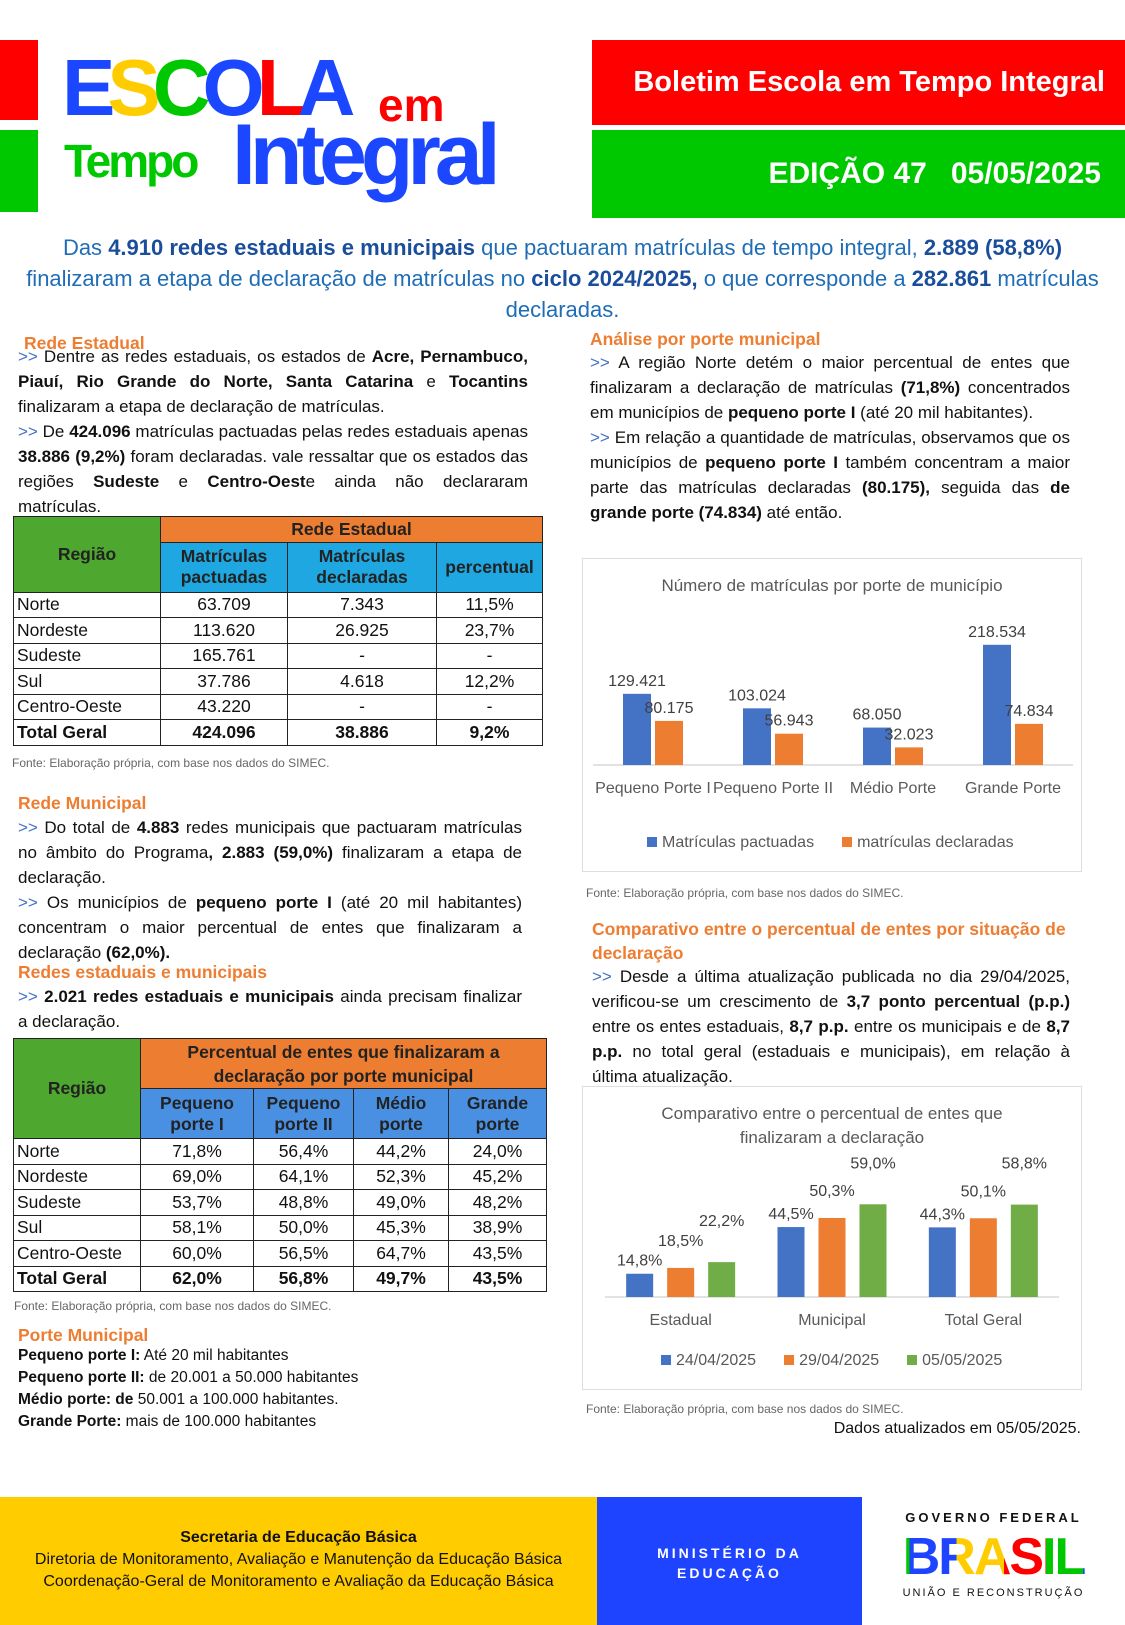 The image size is (1125, 1625). Describe the element at coordinates (1013, 788) in the screenshot. I see `category-label: Grande Porte` at that location.